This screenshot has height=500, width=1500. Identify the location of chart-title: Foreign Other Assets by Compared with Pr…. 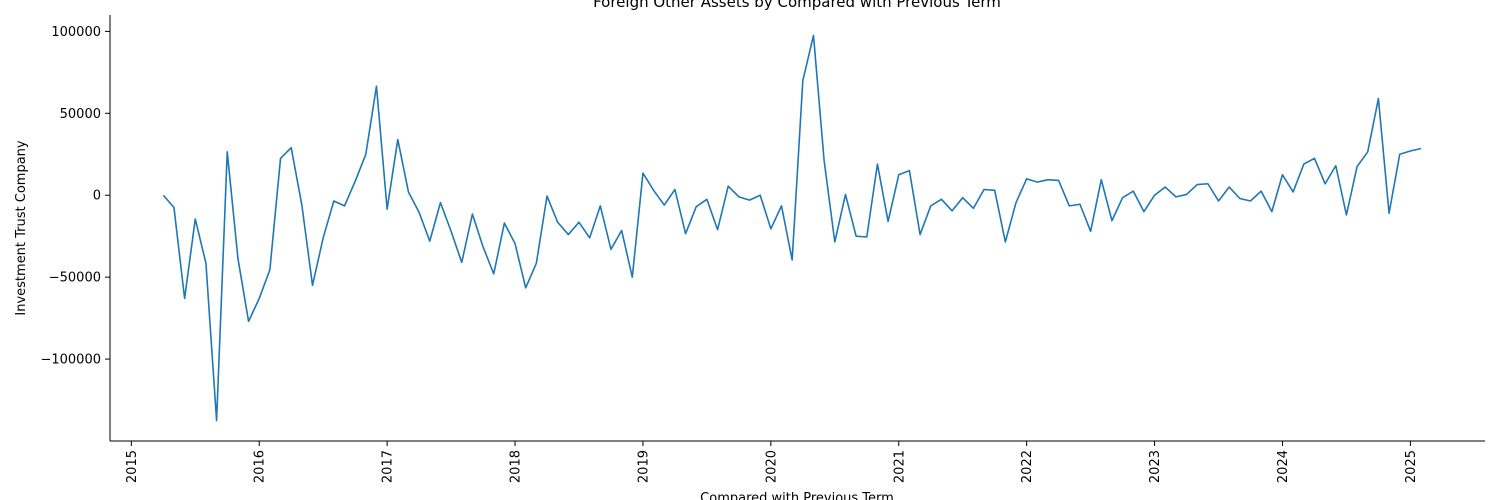
(797, 5).